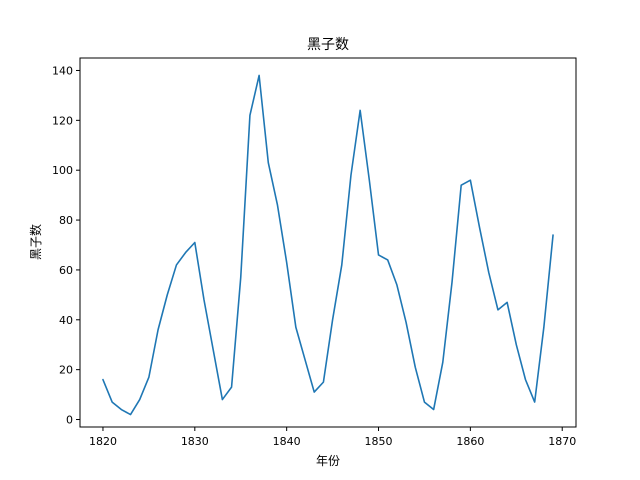  I want to click on y-tick-label: 20, so click(66, 370).